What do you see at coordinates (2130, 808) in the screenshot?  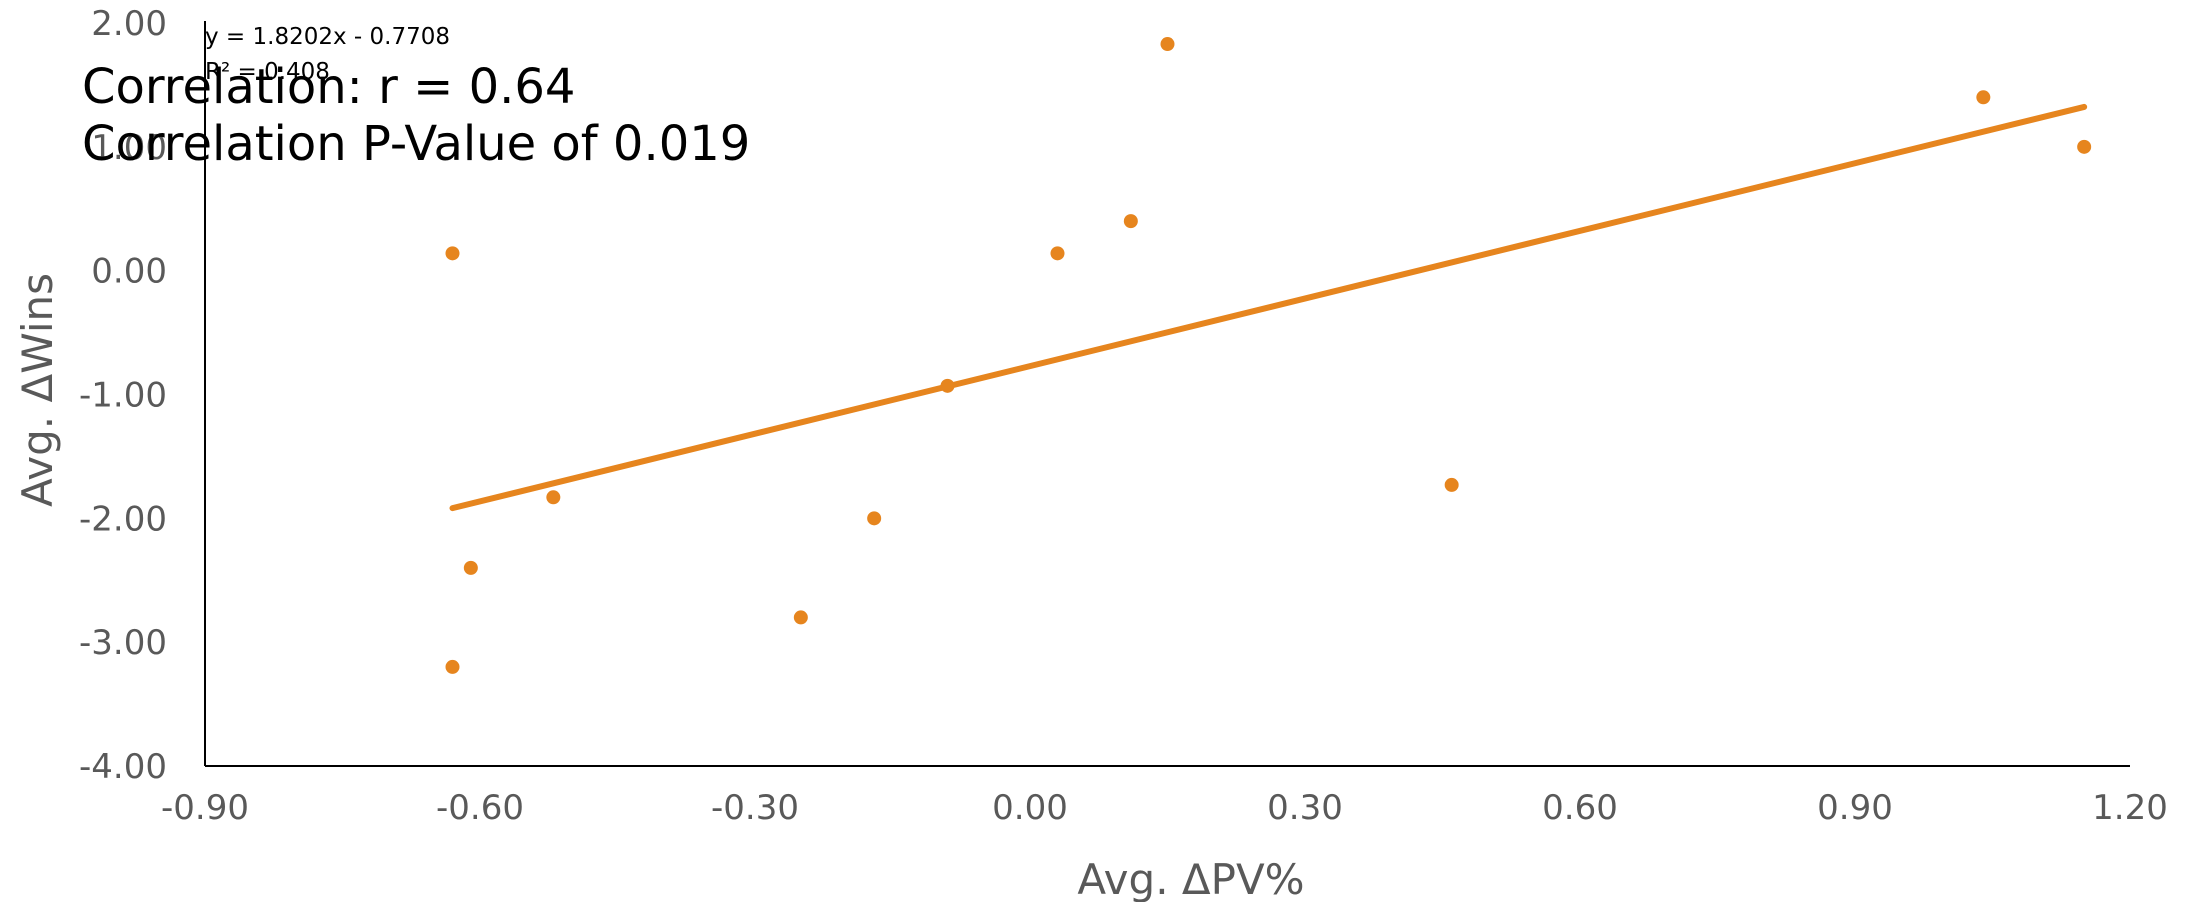 I see `x-tick-label: 1.20` at bounding box center [2130, 808].